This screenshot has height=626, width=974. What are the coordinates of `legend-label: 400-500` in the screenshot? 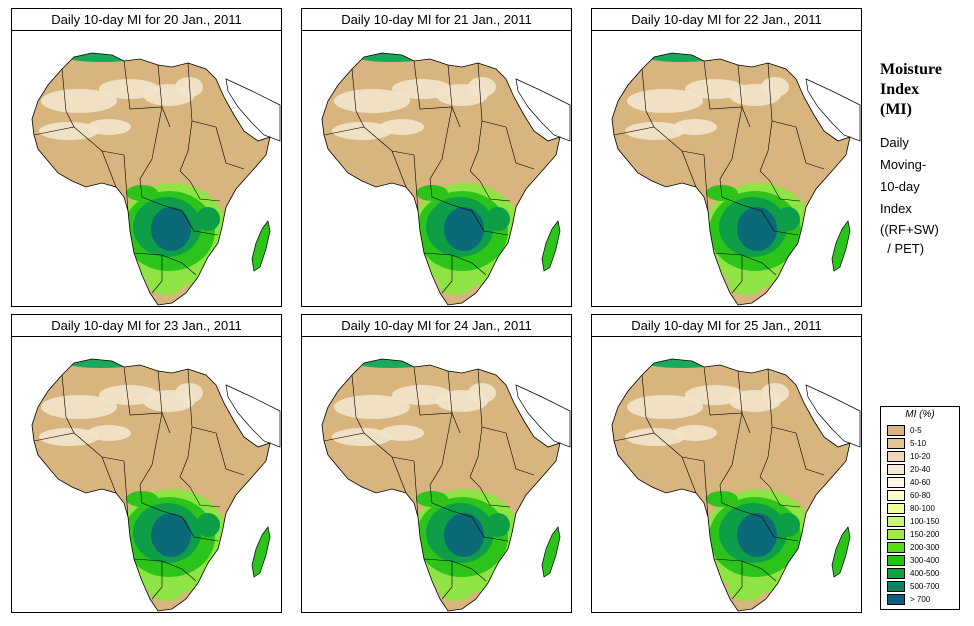 It's located at (925, 573).